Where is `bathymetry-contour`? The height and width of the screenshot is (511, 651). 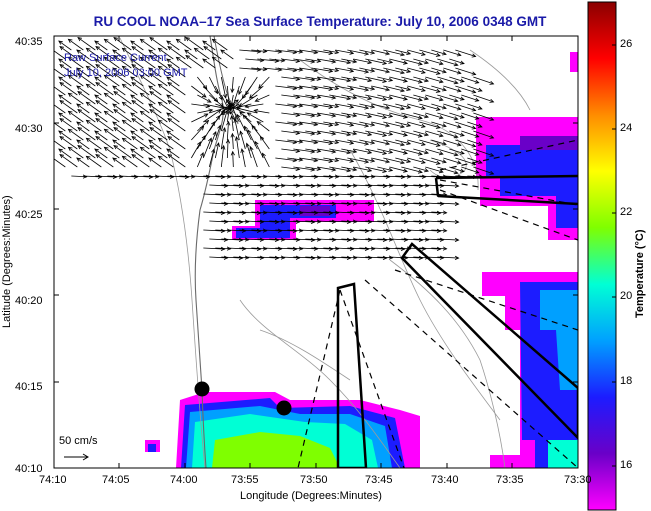
bathymetry-contour is located at coordinates (500, 80).